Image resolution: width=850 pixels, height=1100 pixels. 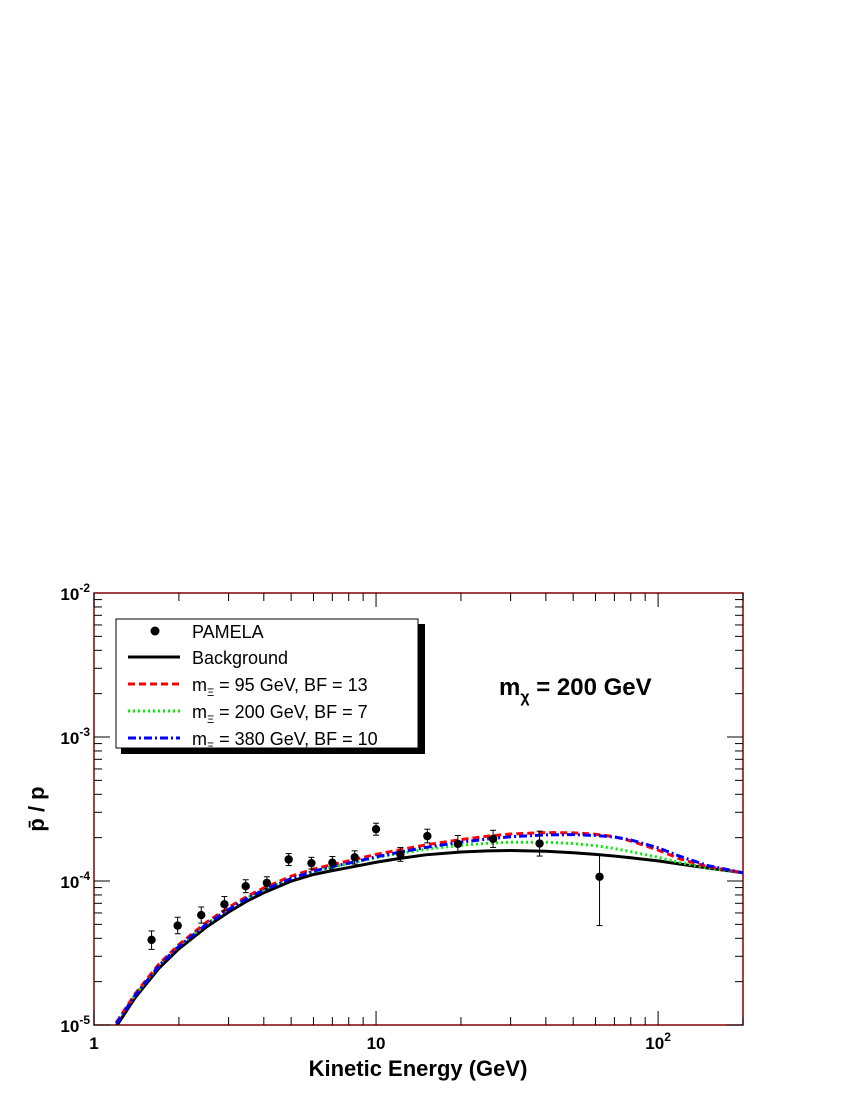 I want to click on y-tick-label: 10⁻³, so click(x=75, y=736).